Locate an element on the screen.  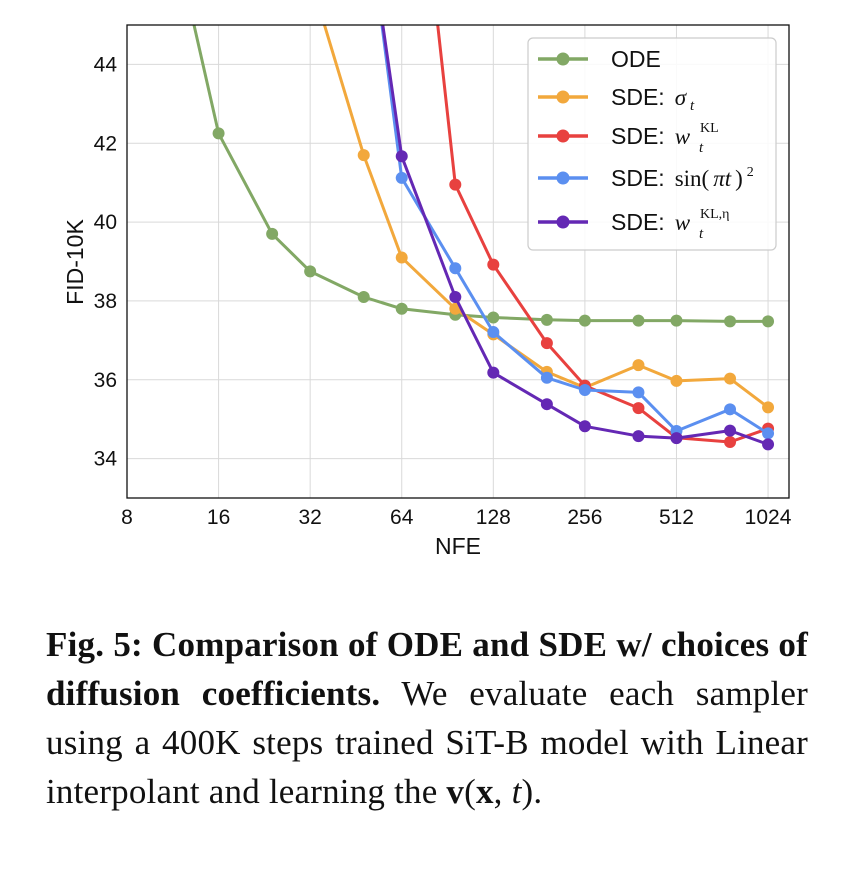
x-tick-label: 32 is located at coordinates (309, 517).